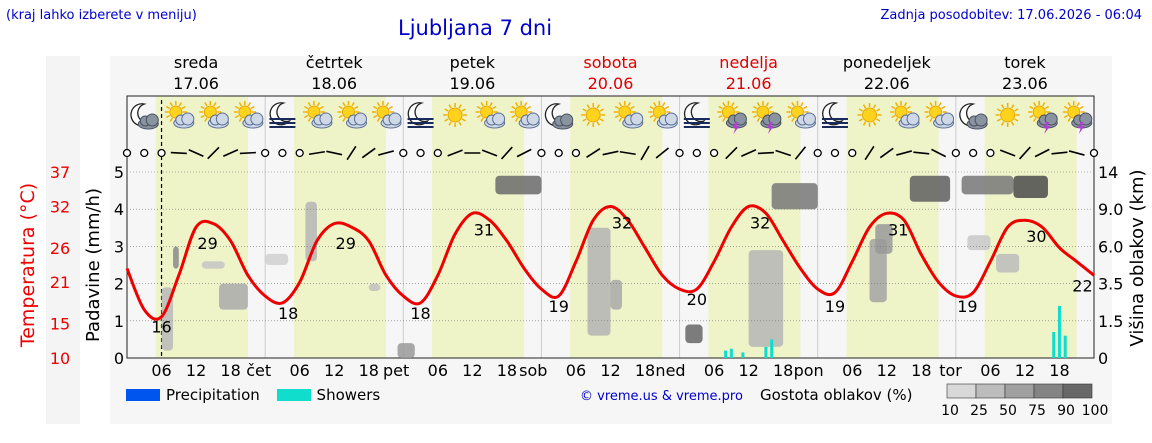 This screenshot has height=443, width=1152. What do you see at coordinates (143, 395) in the screenshot?
I see `precipitation-swatch` at bounding box center [143, 395].